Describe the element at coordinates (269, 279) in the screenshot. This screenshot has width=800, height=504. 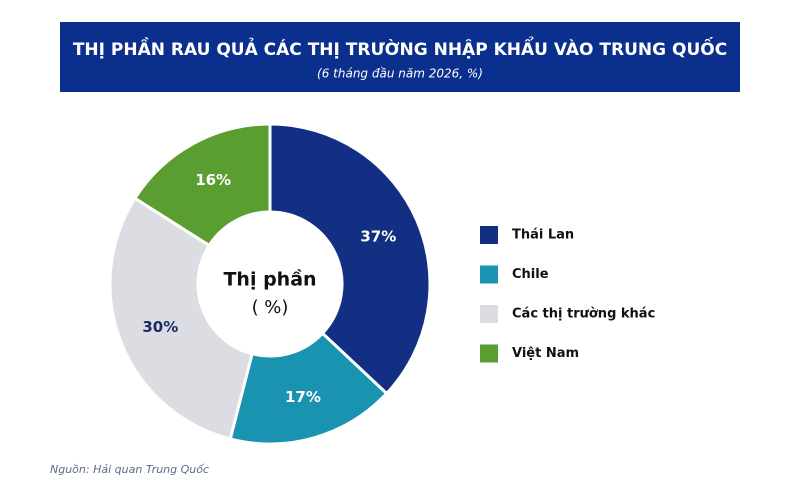
I see `center-label: Thị phần` at that location.